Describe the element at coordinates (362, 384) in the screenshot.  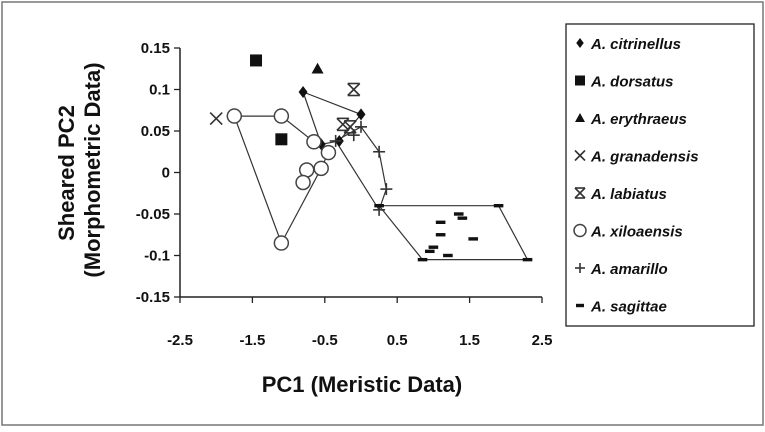
I see `x-axis-title: PC1 (Meristic Data)` at that location.